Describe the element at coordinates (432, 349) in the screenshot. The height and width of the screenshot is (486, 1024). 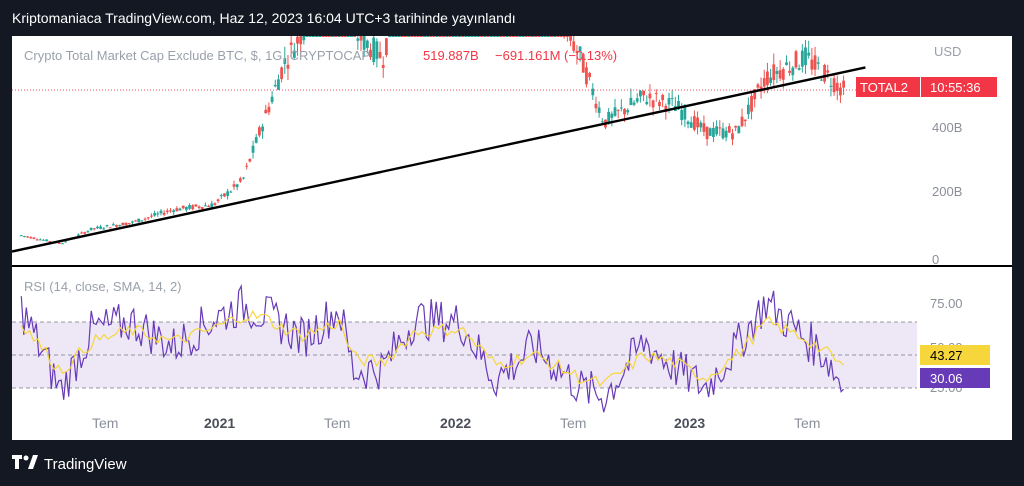
I see `rsi-sma-line` at that location.